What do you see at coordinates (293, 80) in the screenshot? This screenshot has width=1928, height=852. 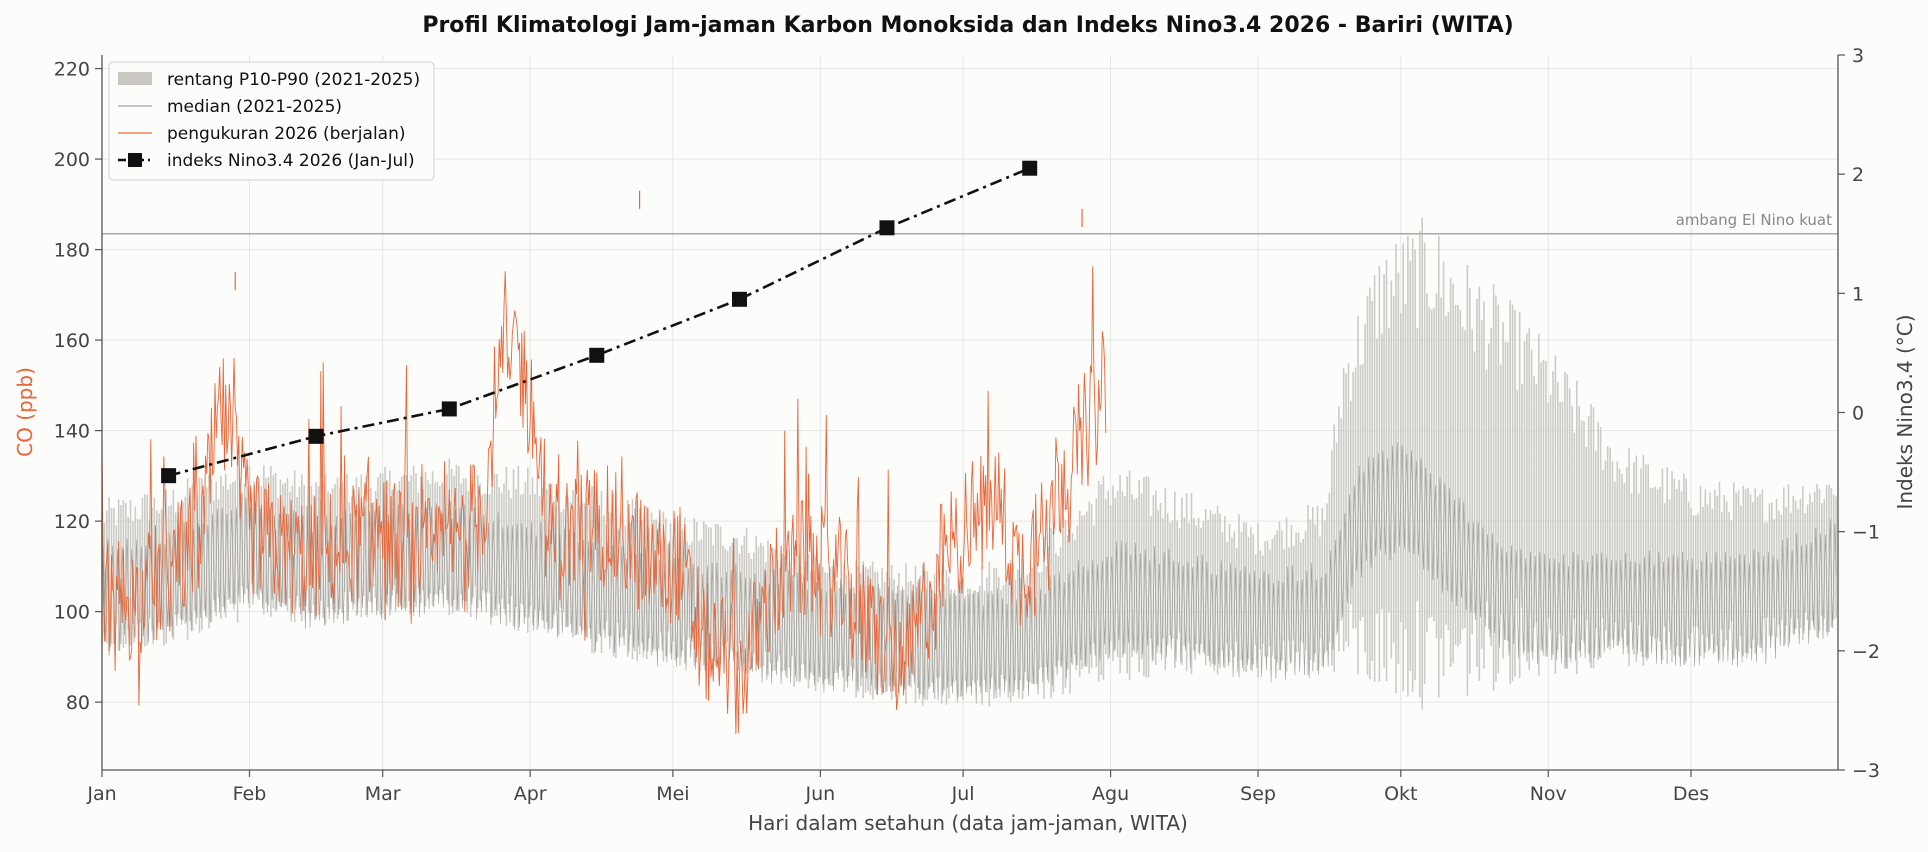 I see `legend-label: rentang P10-P90 (2021-2025)` at bounding box center [293, 80].